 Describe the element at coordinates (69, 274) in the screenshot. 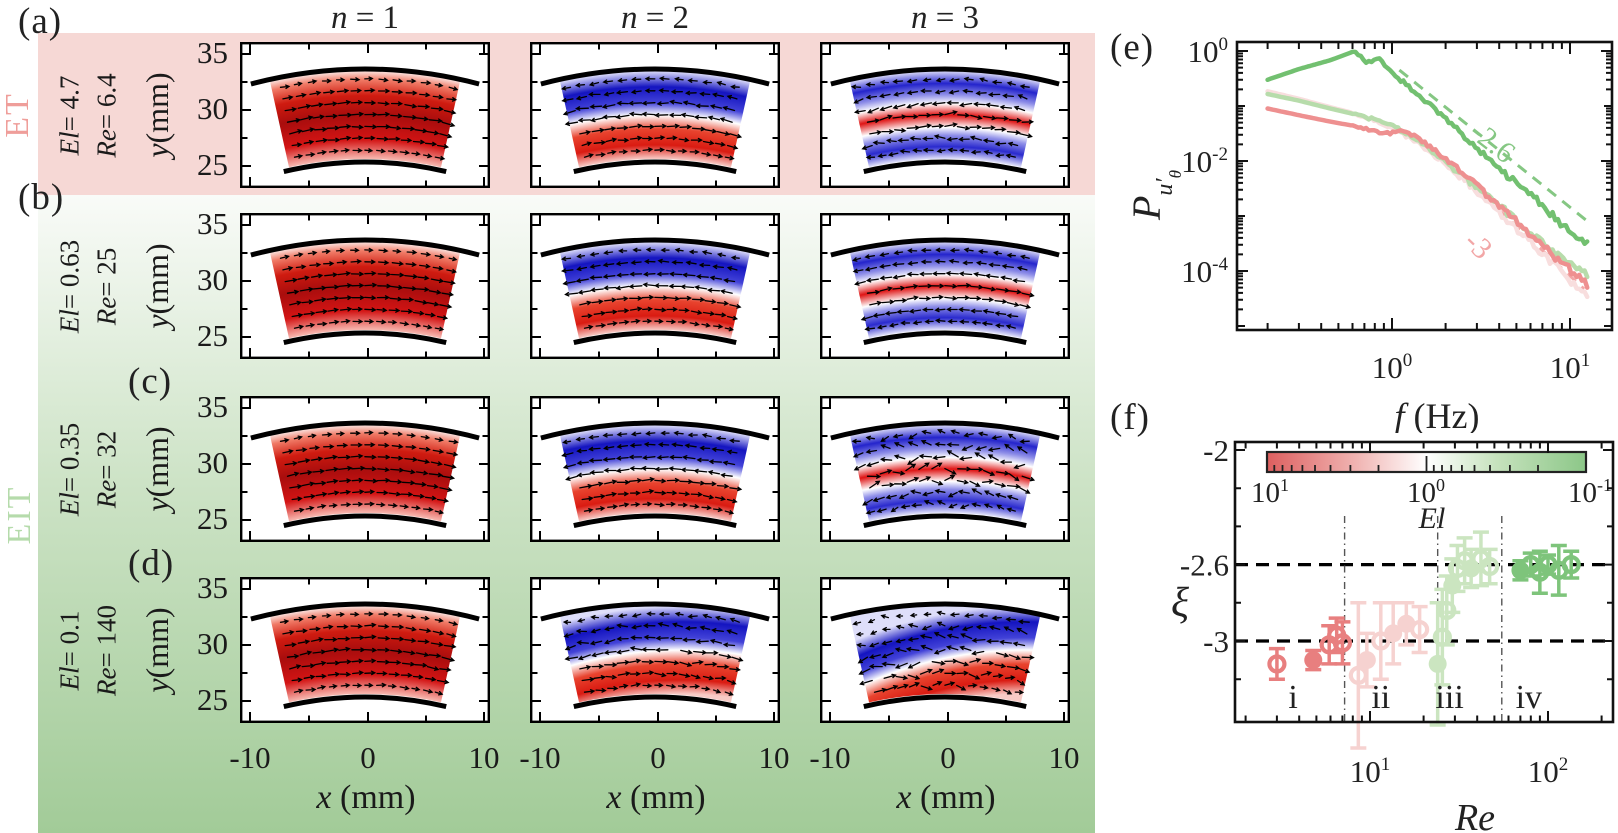

I see `plain-text: = 0.63` at that location.